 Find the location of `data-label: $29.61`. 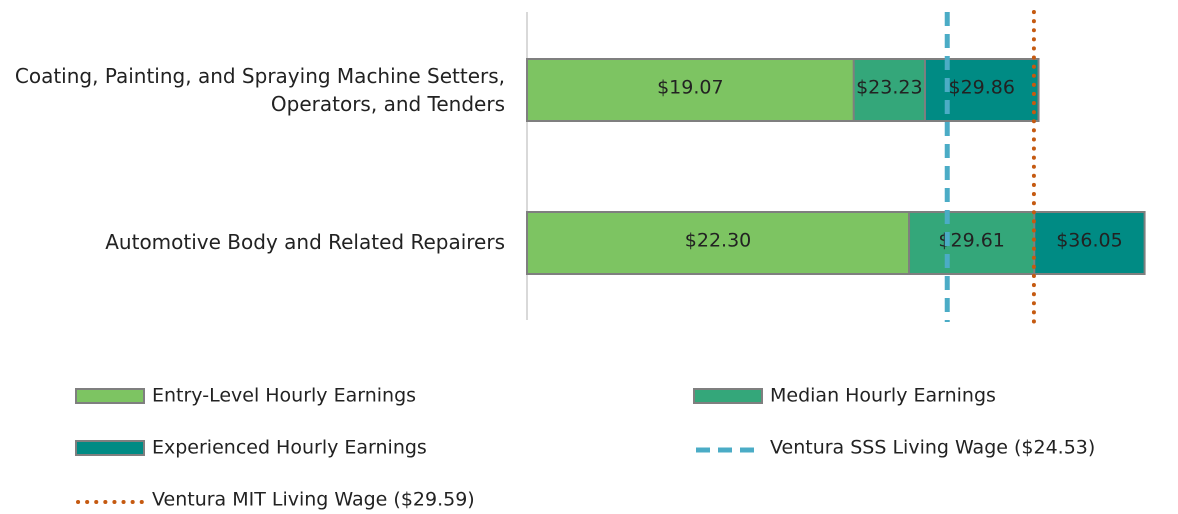

data-label: $29.61 is located at coordinates (971, 241).